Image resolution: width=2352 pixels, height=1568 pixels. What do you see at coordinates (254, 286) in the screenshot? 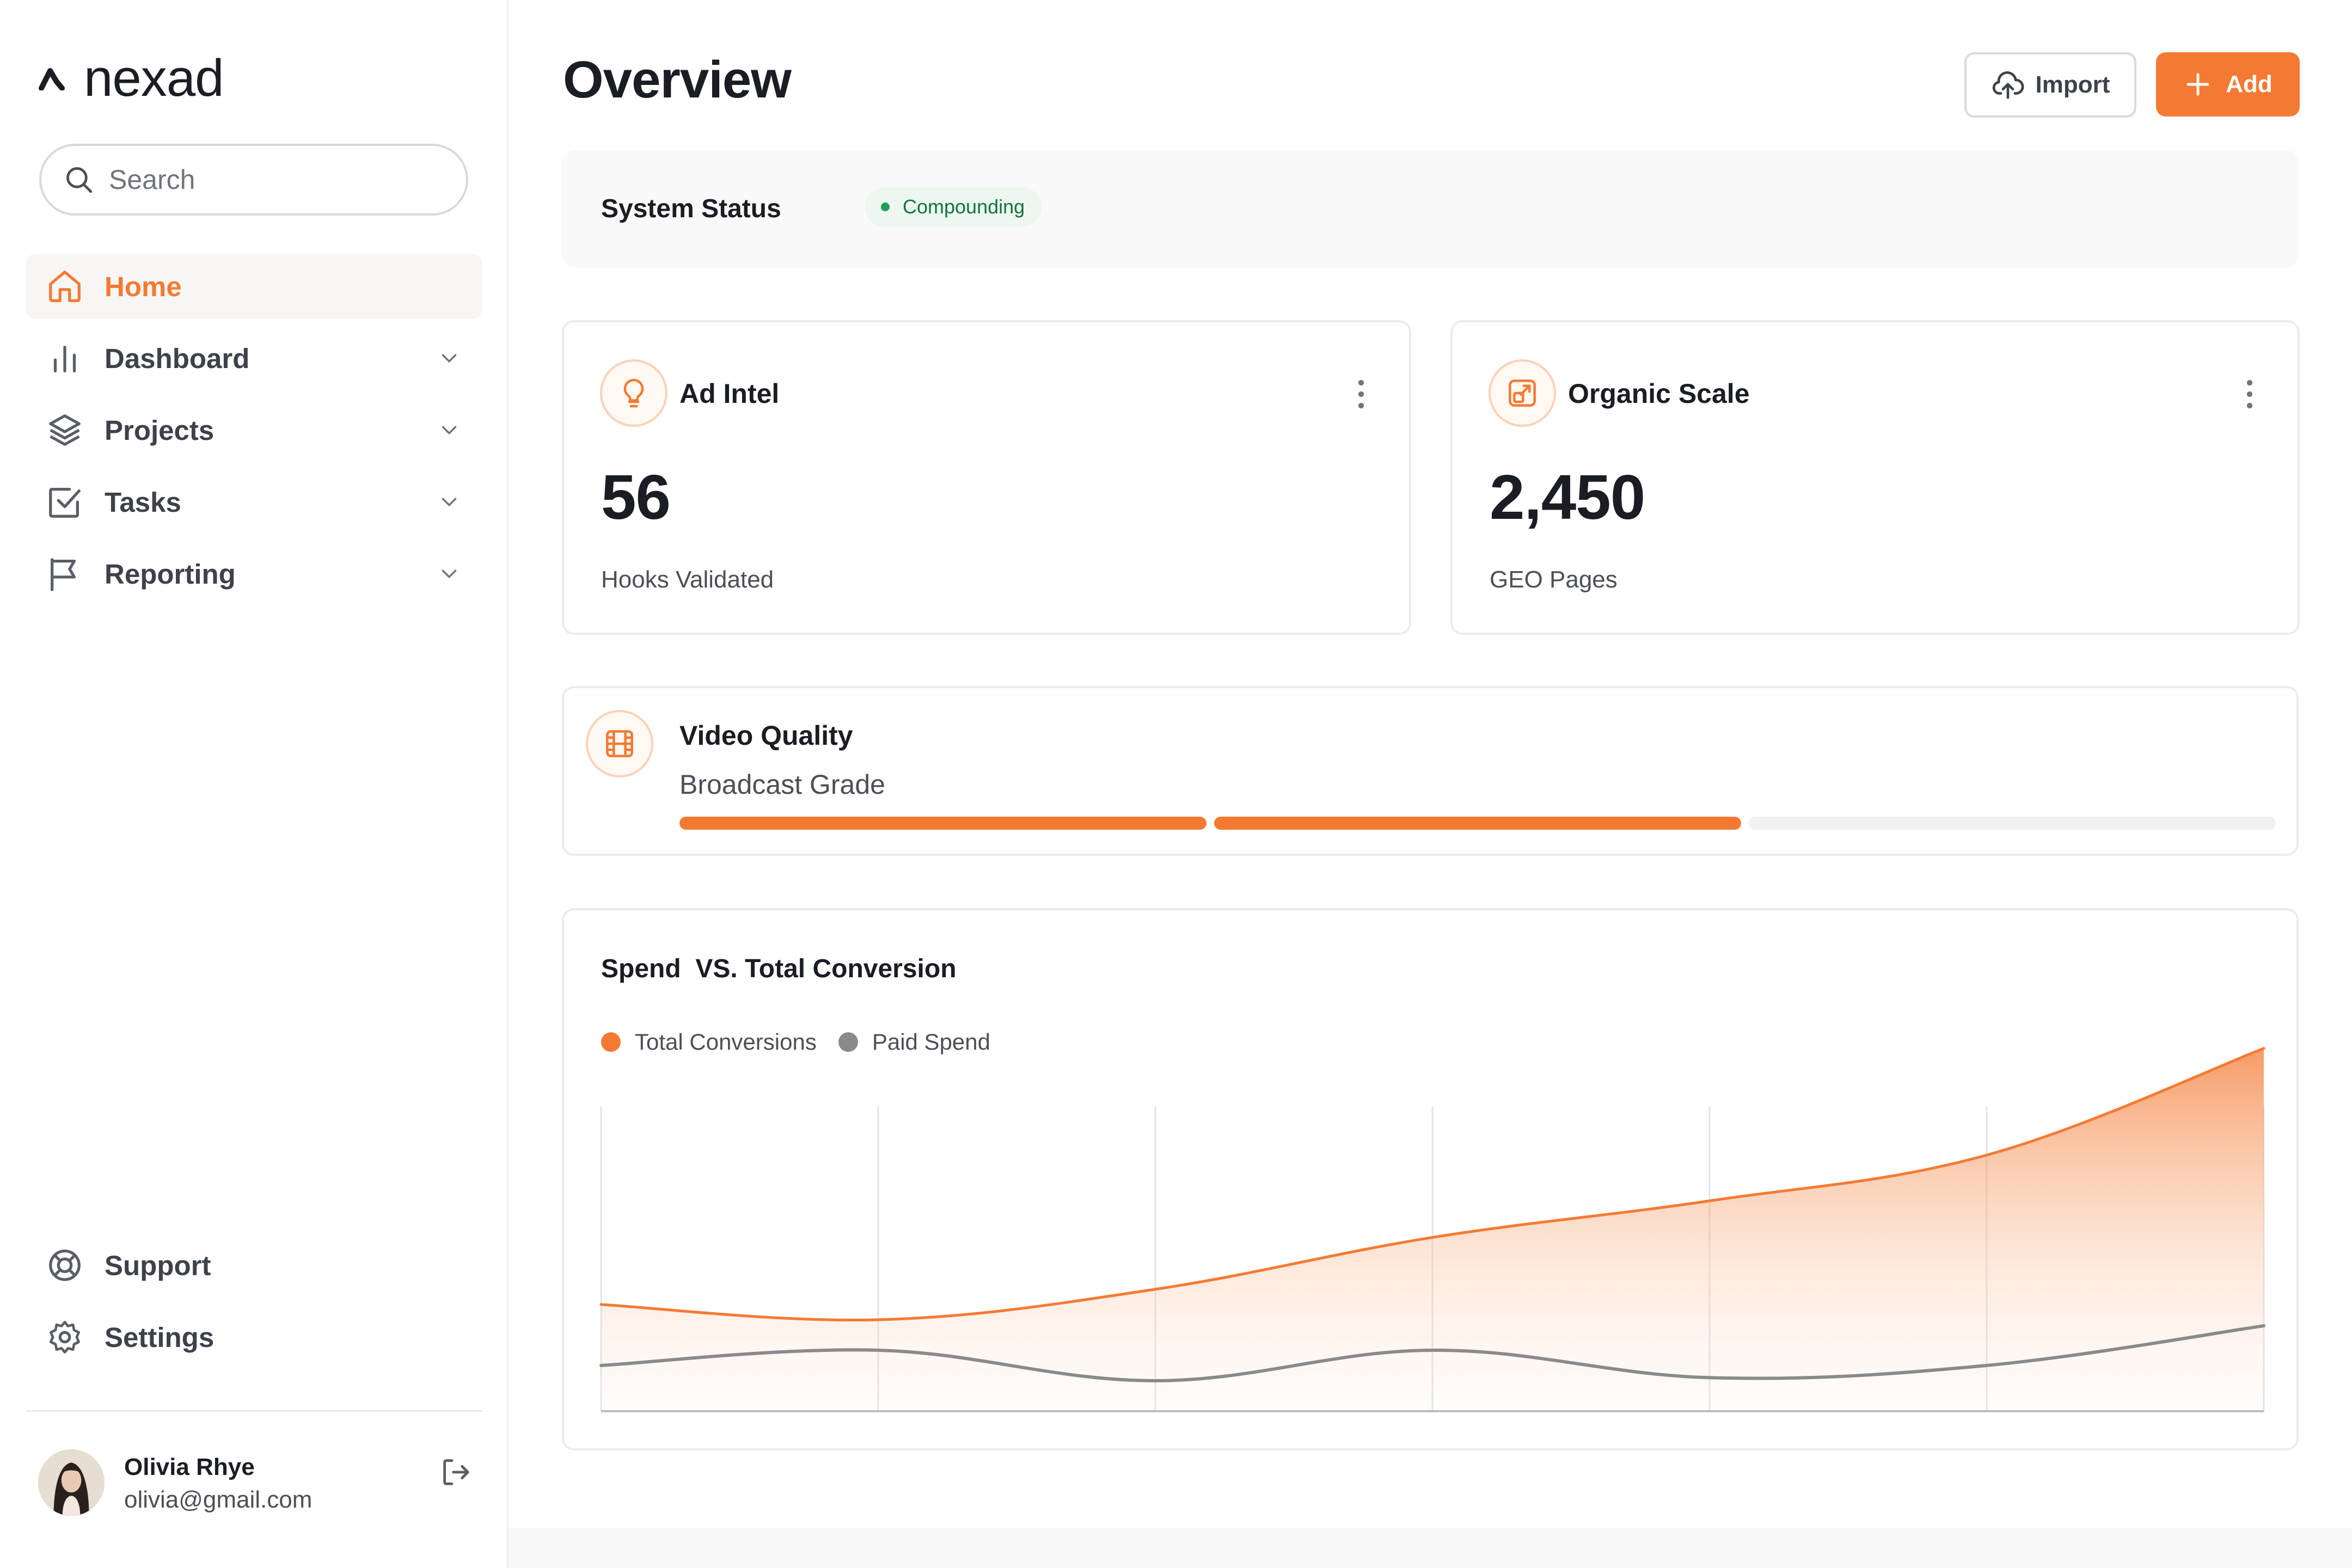
I see `sidebar-item-home: Home` at bounding box center [254, 286].